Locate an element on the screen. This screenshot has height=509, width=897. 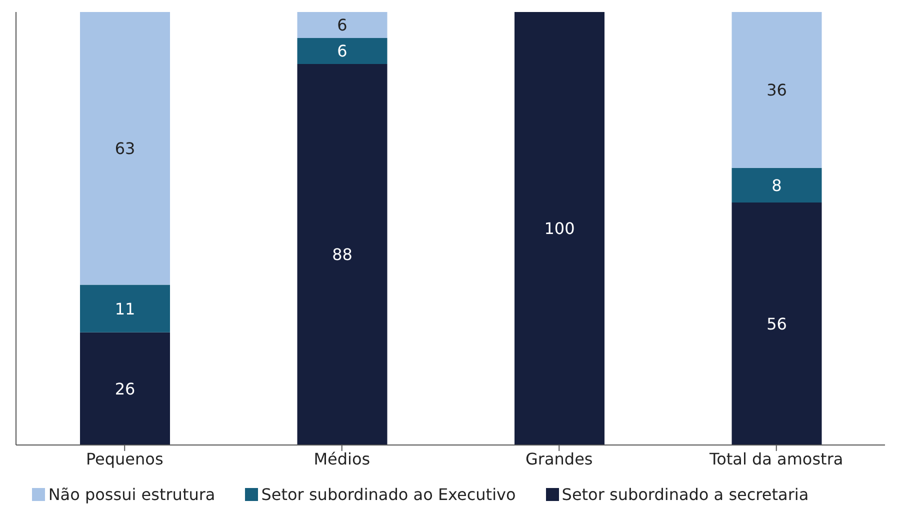
legend-label: Setor subordinado a secretaria is located at coordinates (684, 494).